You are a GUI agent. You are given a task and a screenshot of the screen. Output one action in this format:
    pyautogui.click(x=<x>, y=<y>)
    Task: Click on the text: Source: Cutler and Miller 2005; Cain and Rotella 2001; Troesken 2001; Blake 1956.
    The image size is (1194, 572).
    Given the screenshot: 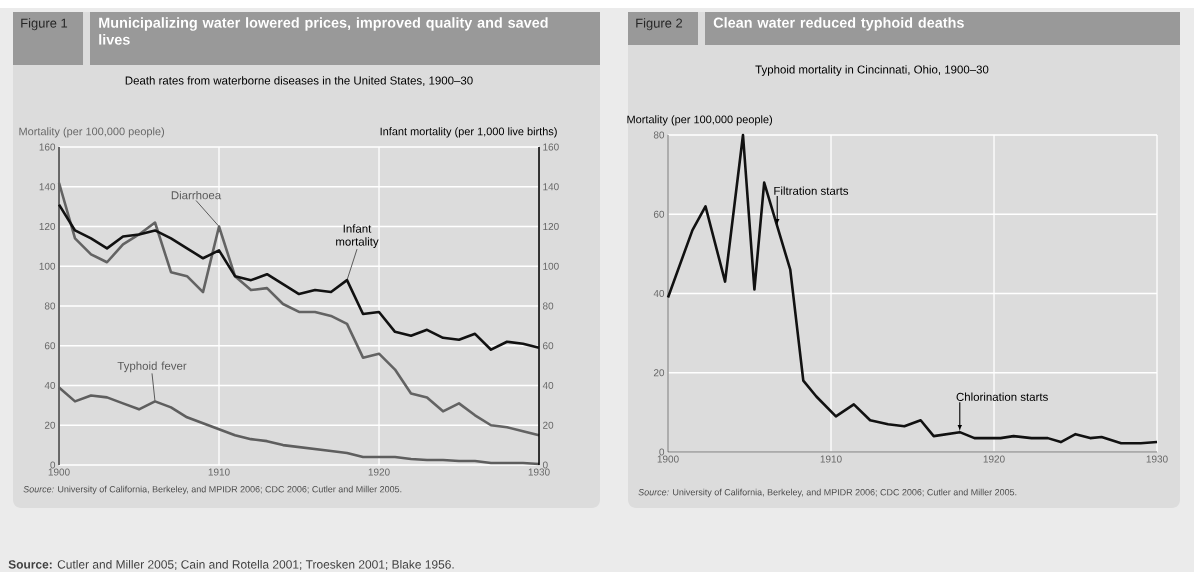 What is the action you would take?
    pyautogui.click(x=231, y=565)
    